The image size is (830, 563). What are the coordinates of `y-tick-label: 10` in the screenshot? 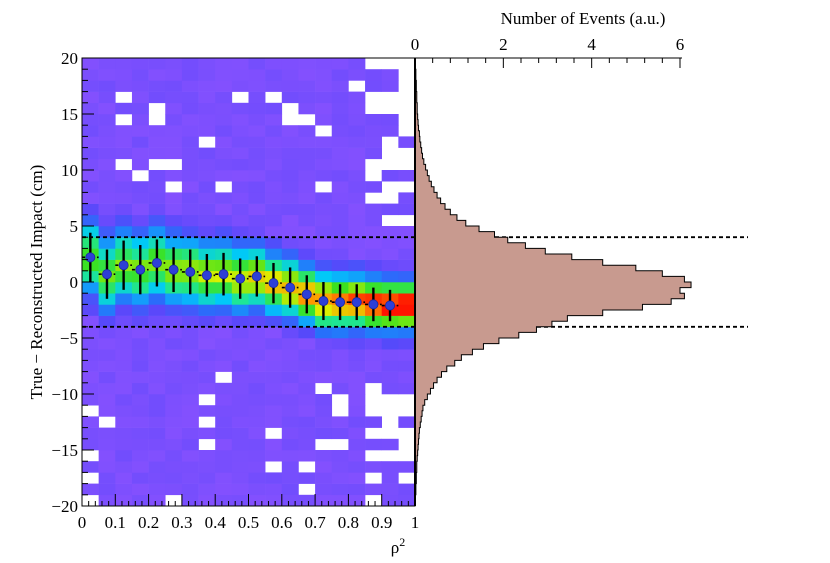 It's located at (69, 170).